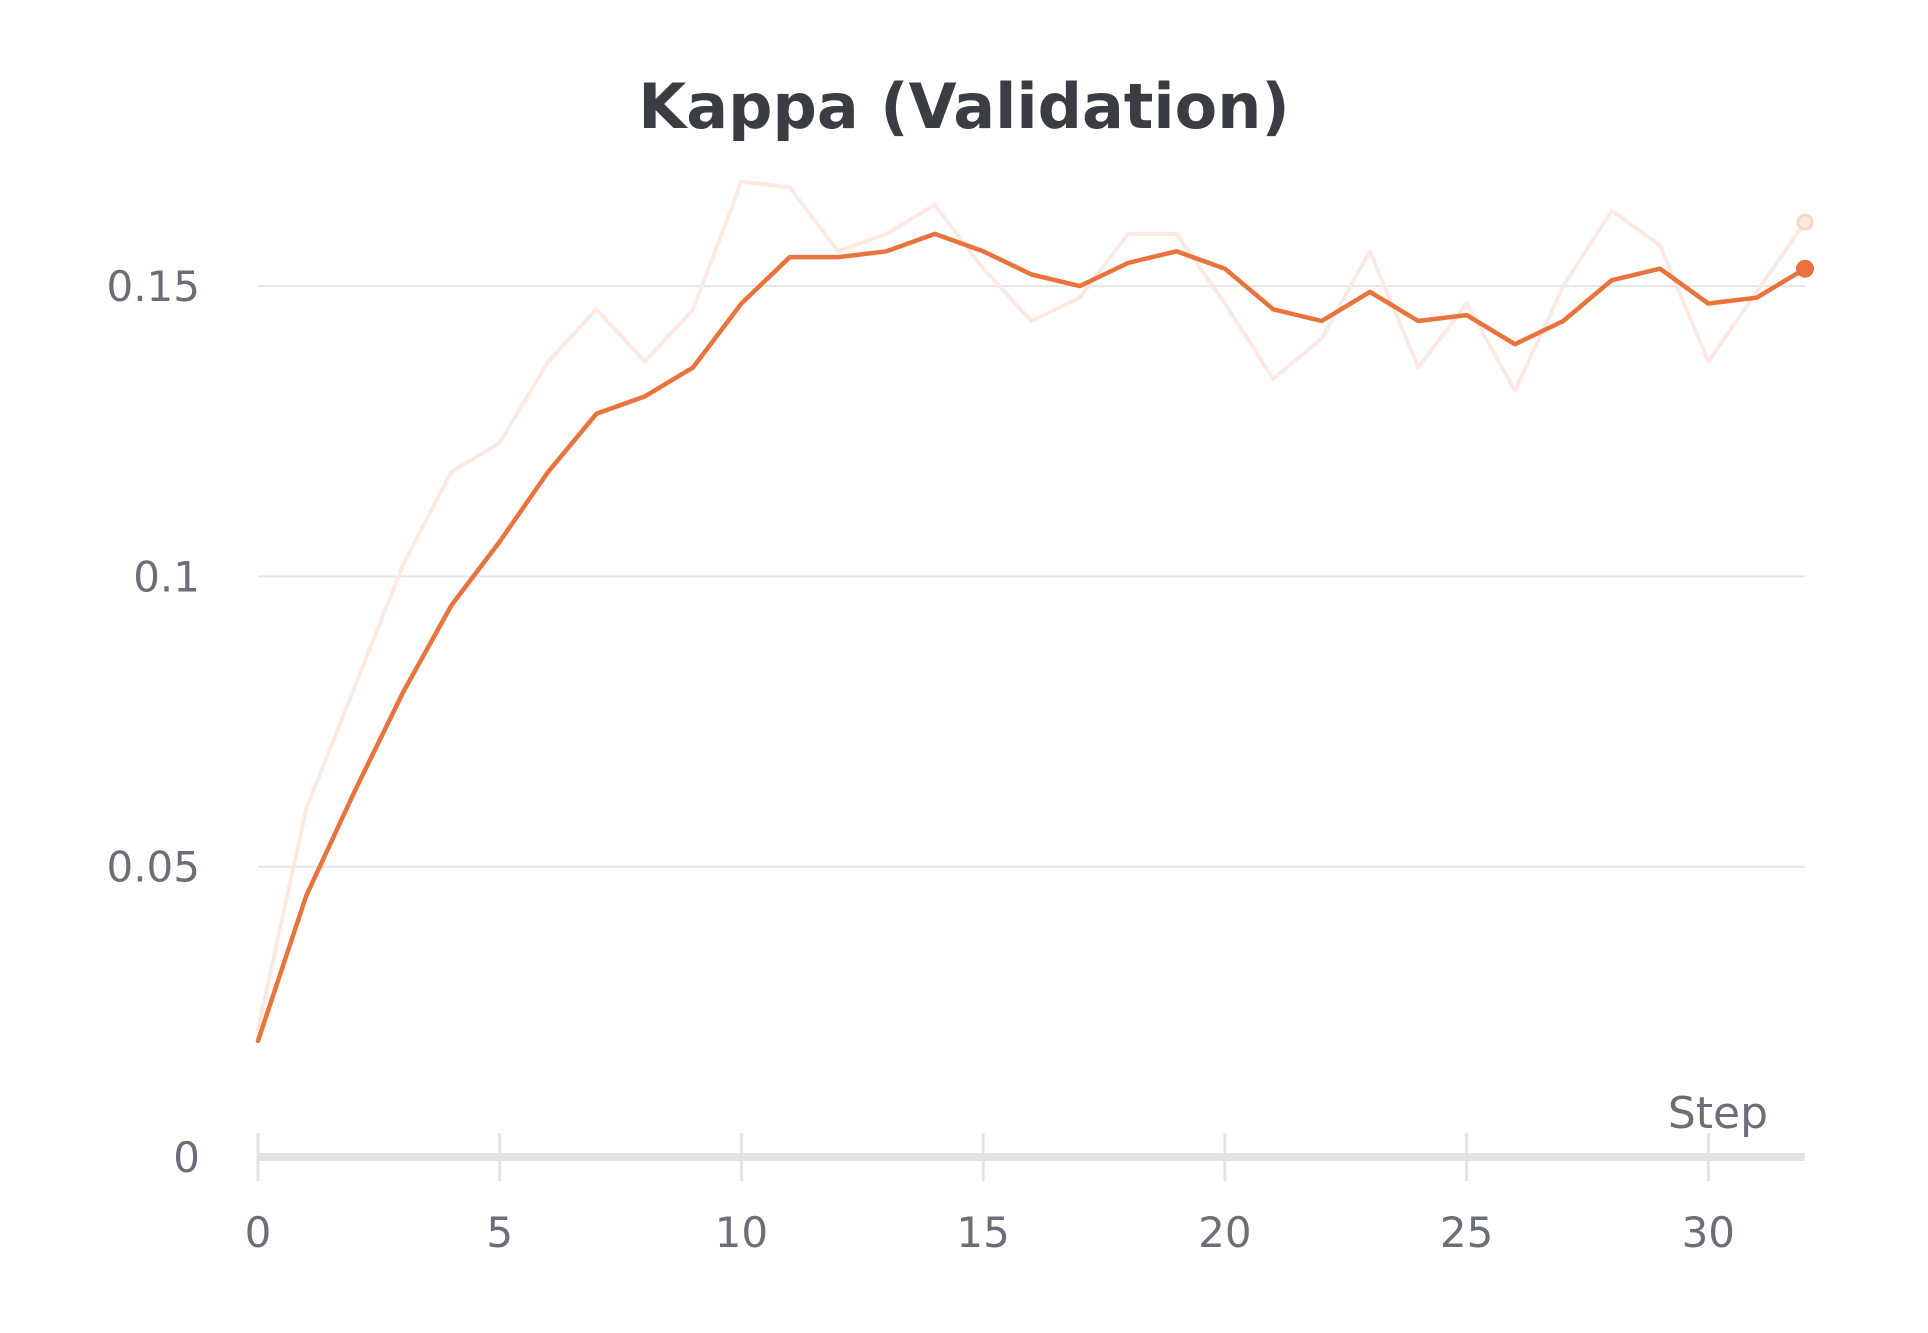  What do you see at coordinates (964, 106) in the screenshot?
I see `chart-title: Kappa (Validation)` at bounding box center [964, 106].